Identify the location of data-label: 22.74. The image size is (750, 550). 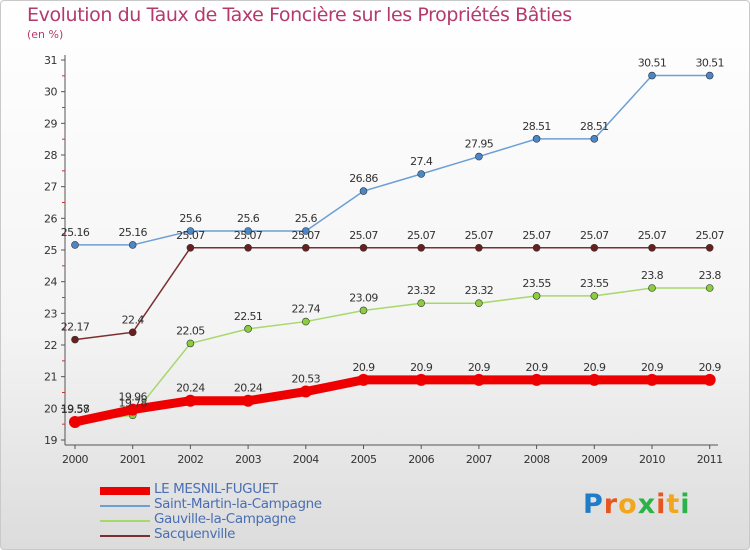
(306, 309).